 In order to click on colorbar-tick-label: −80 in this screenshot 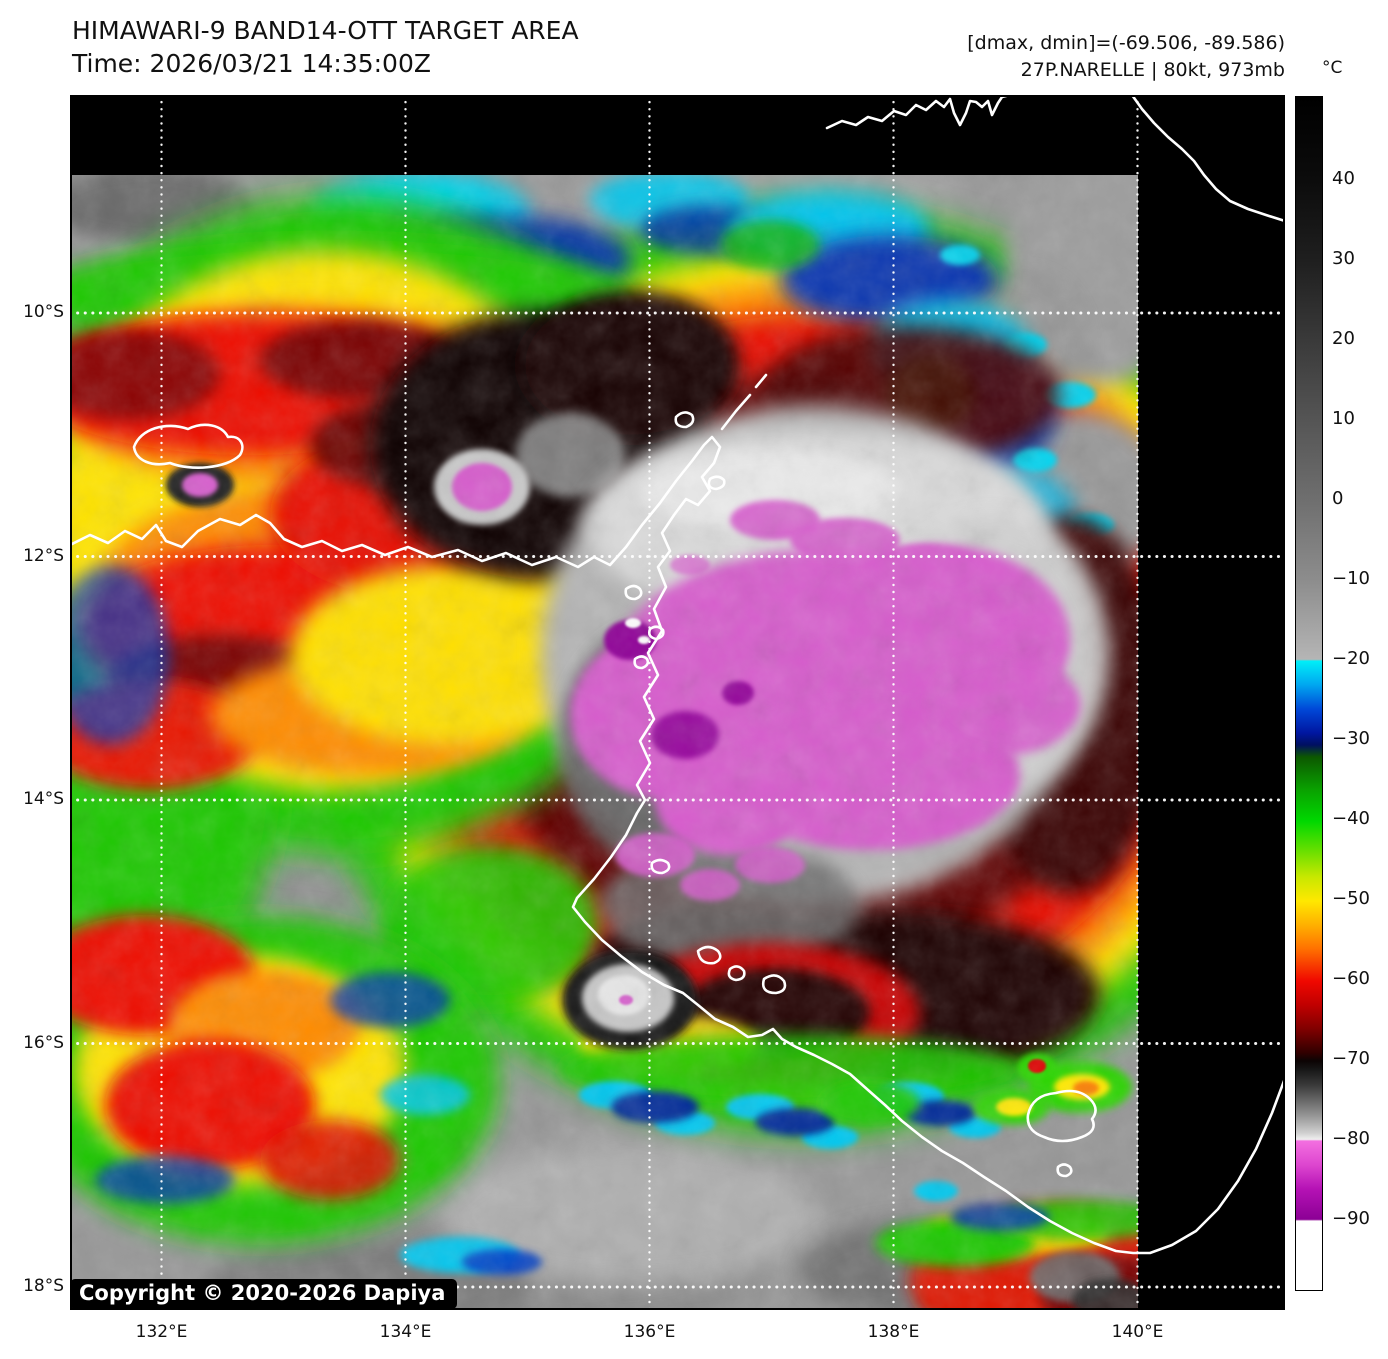, I will do `click(1351, 1138)`.